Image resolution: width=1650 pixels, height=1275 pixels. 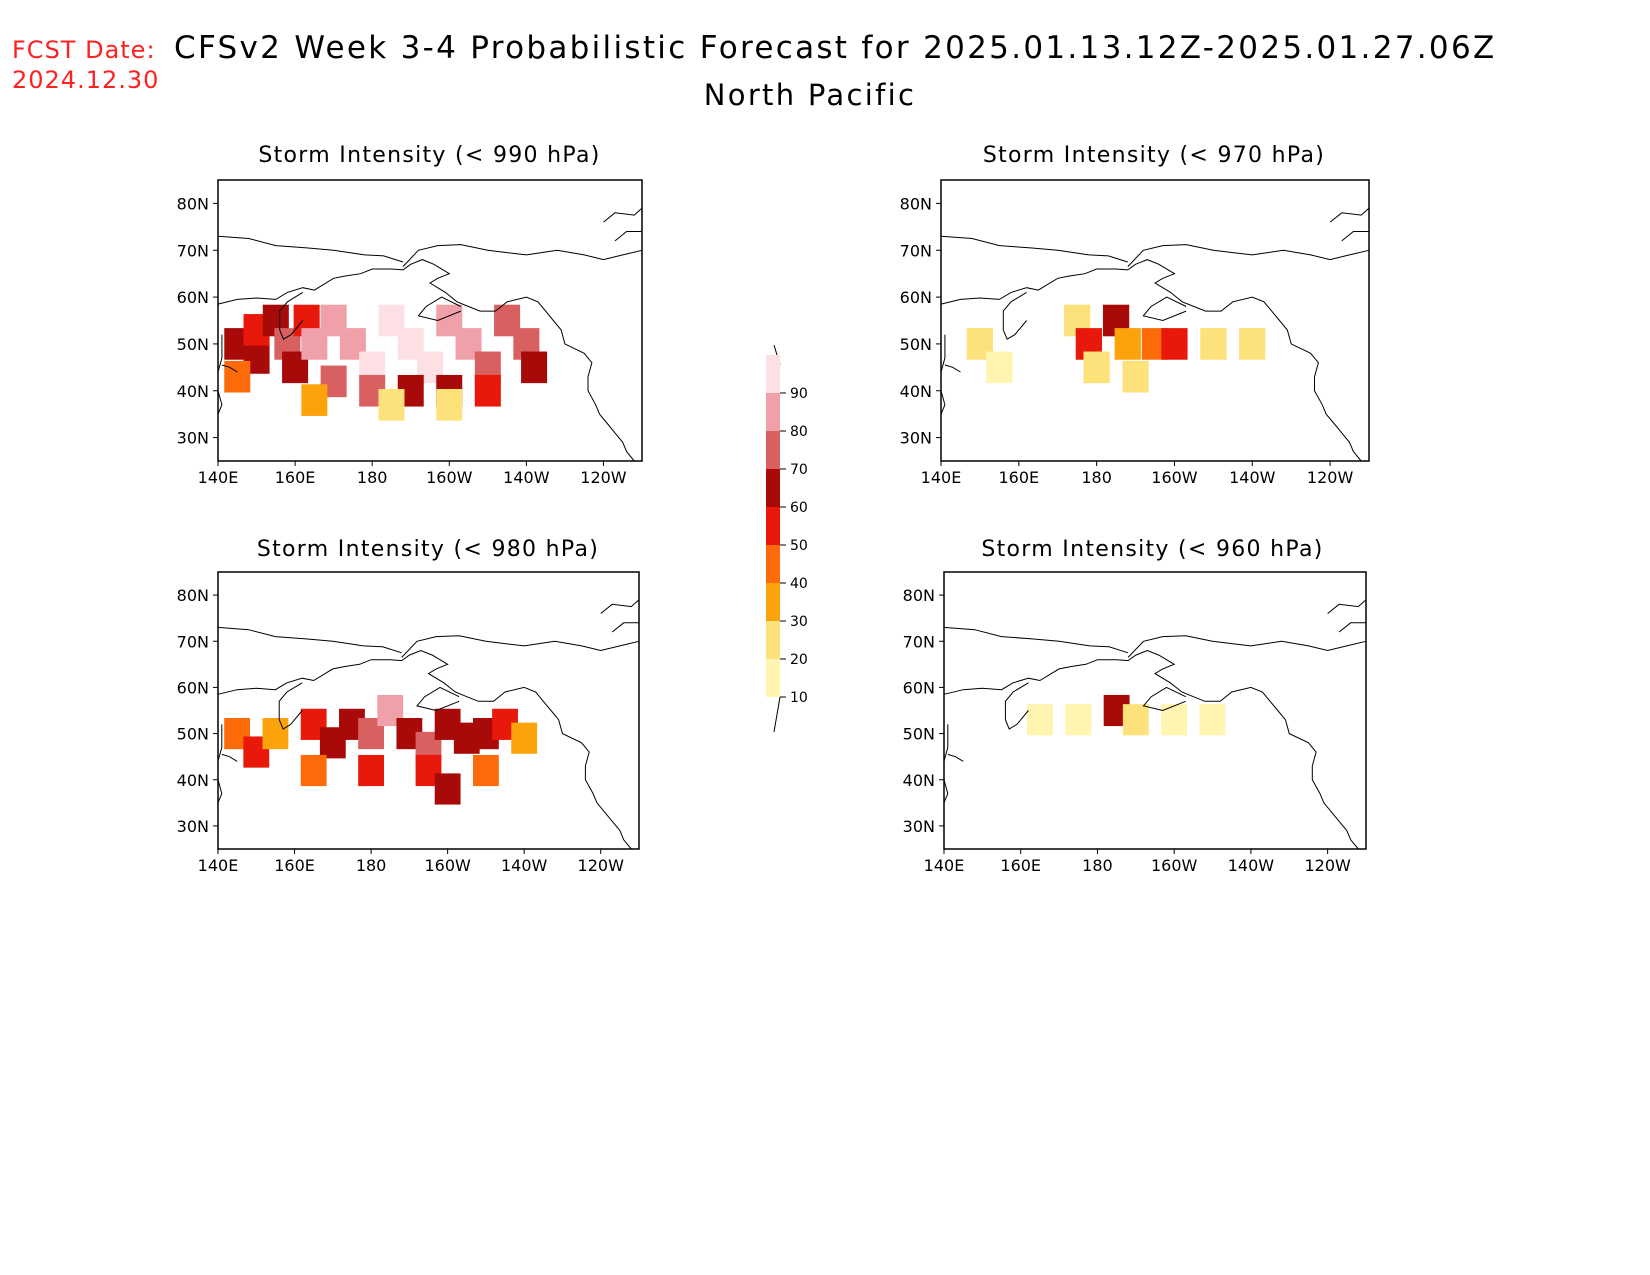 What do you see at coordinates (799, 394) in the screenshot?
I see `colorbar-label: 90` at bounding box center [799, 394].